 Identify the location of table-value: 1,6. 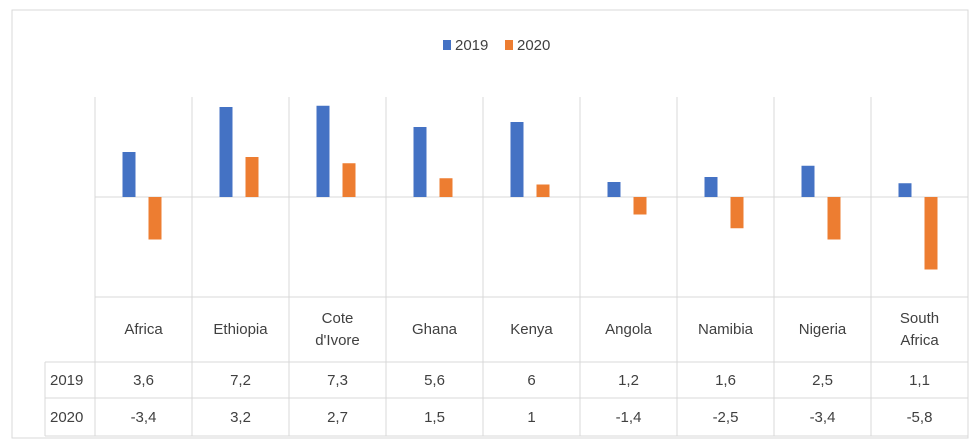
(725, 380).